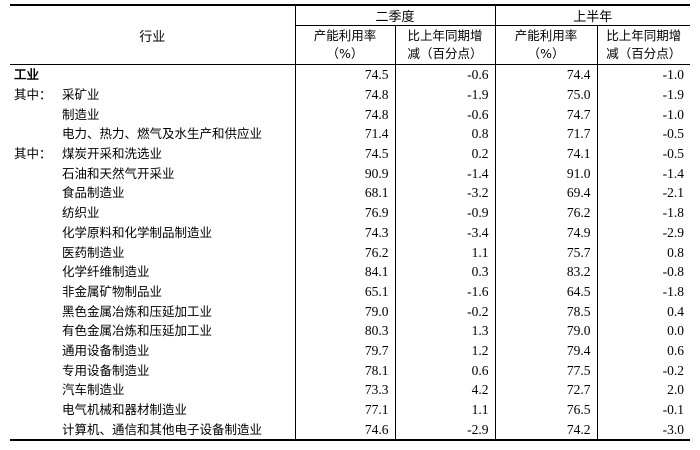  I want to click on header-h1-change: 比上年同期增 减（百分点）, so click(643, 45).